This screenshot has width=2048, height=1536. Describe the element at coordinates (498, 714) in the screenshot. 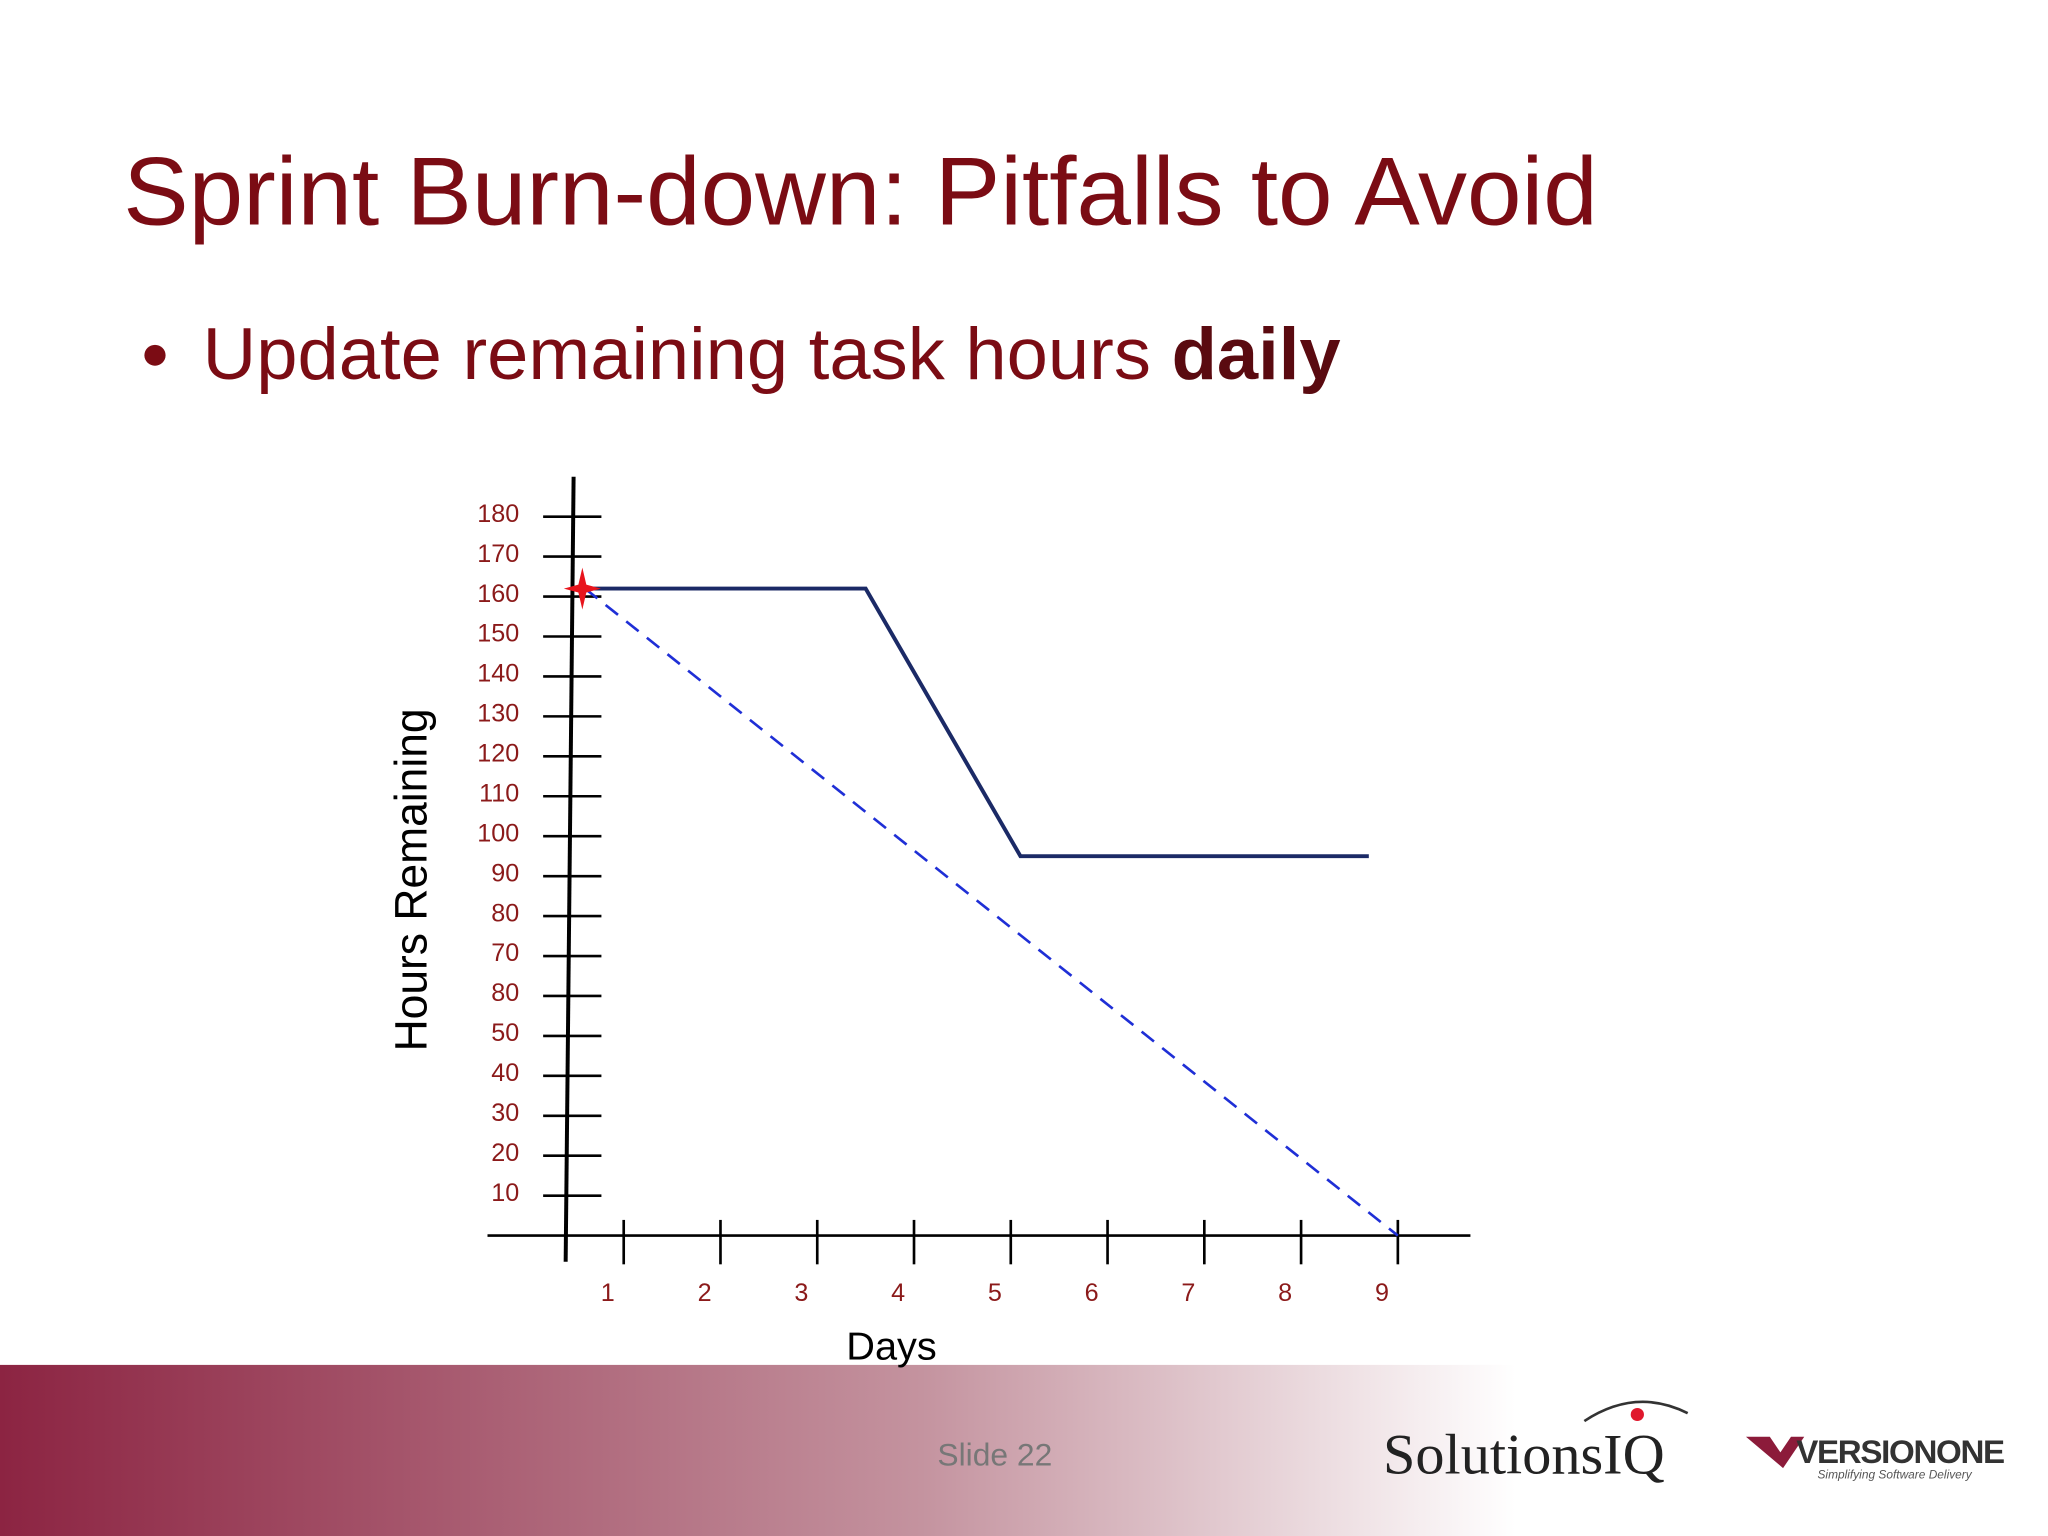

I see `y-tick-label: 130` at that location.